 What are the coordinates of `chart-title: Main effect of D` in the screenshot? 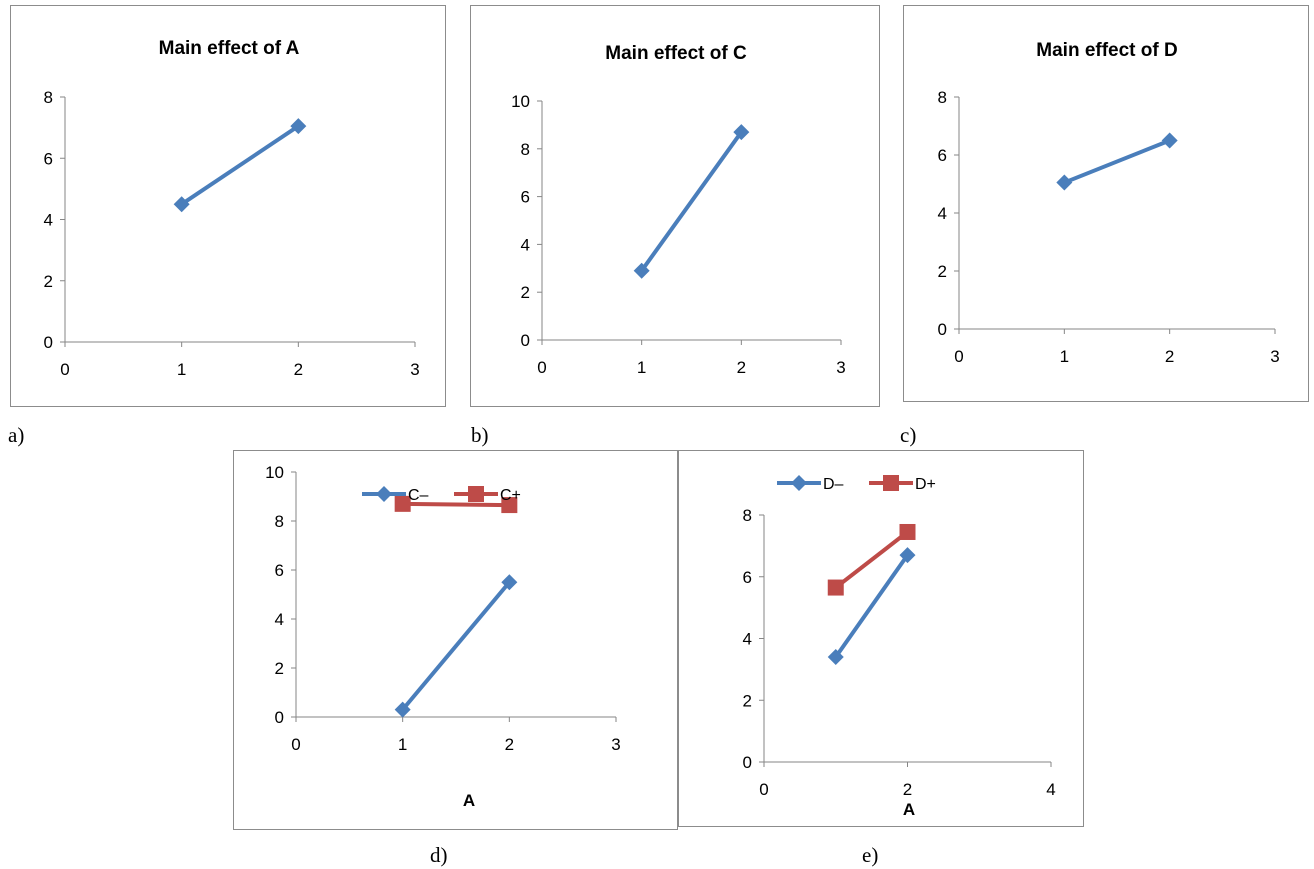 It's located at (1106, 50).